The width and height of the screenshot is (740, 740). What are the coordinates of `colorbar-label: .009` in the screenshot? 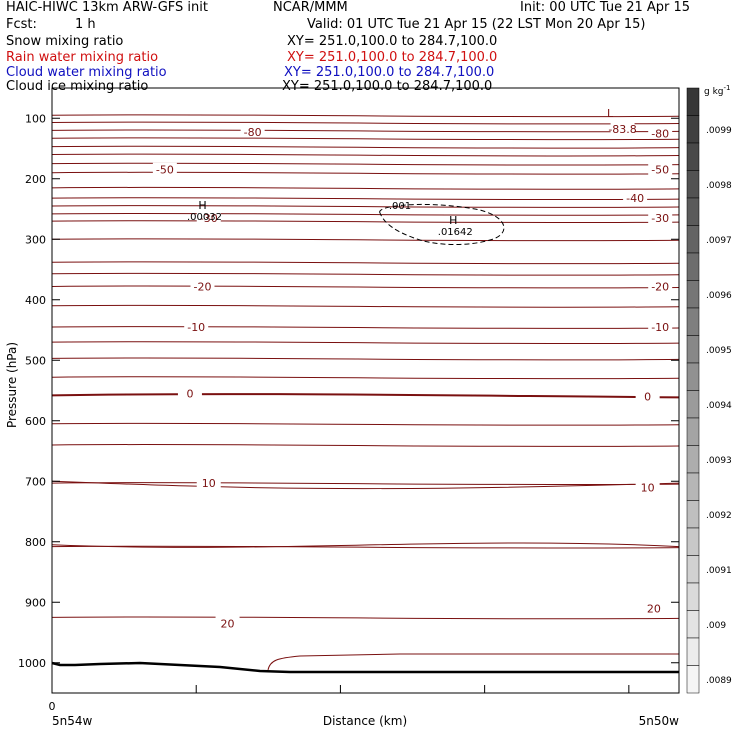 It's located at (716, 626).